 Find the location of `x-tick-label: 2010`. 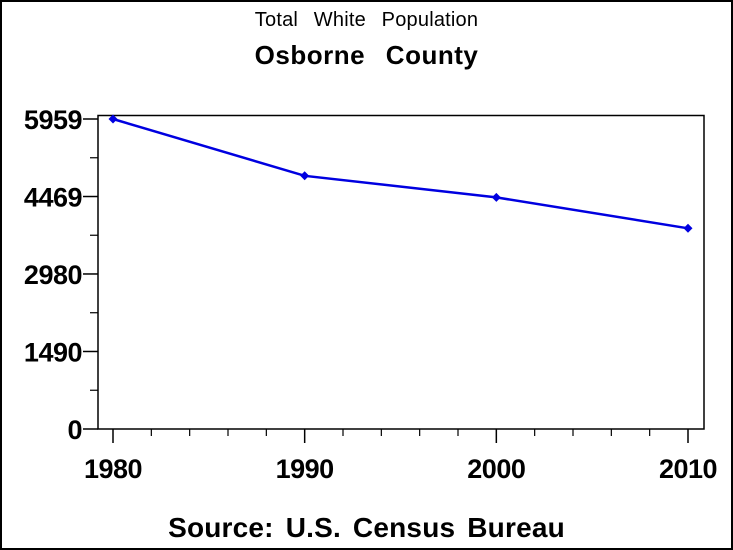

x-tick-label: 2010 is located at coordinates (688, 469).